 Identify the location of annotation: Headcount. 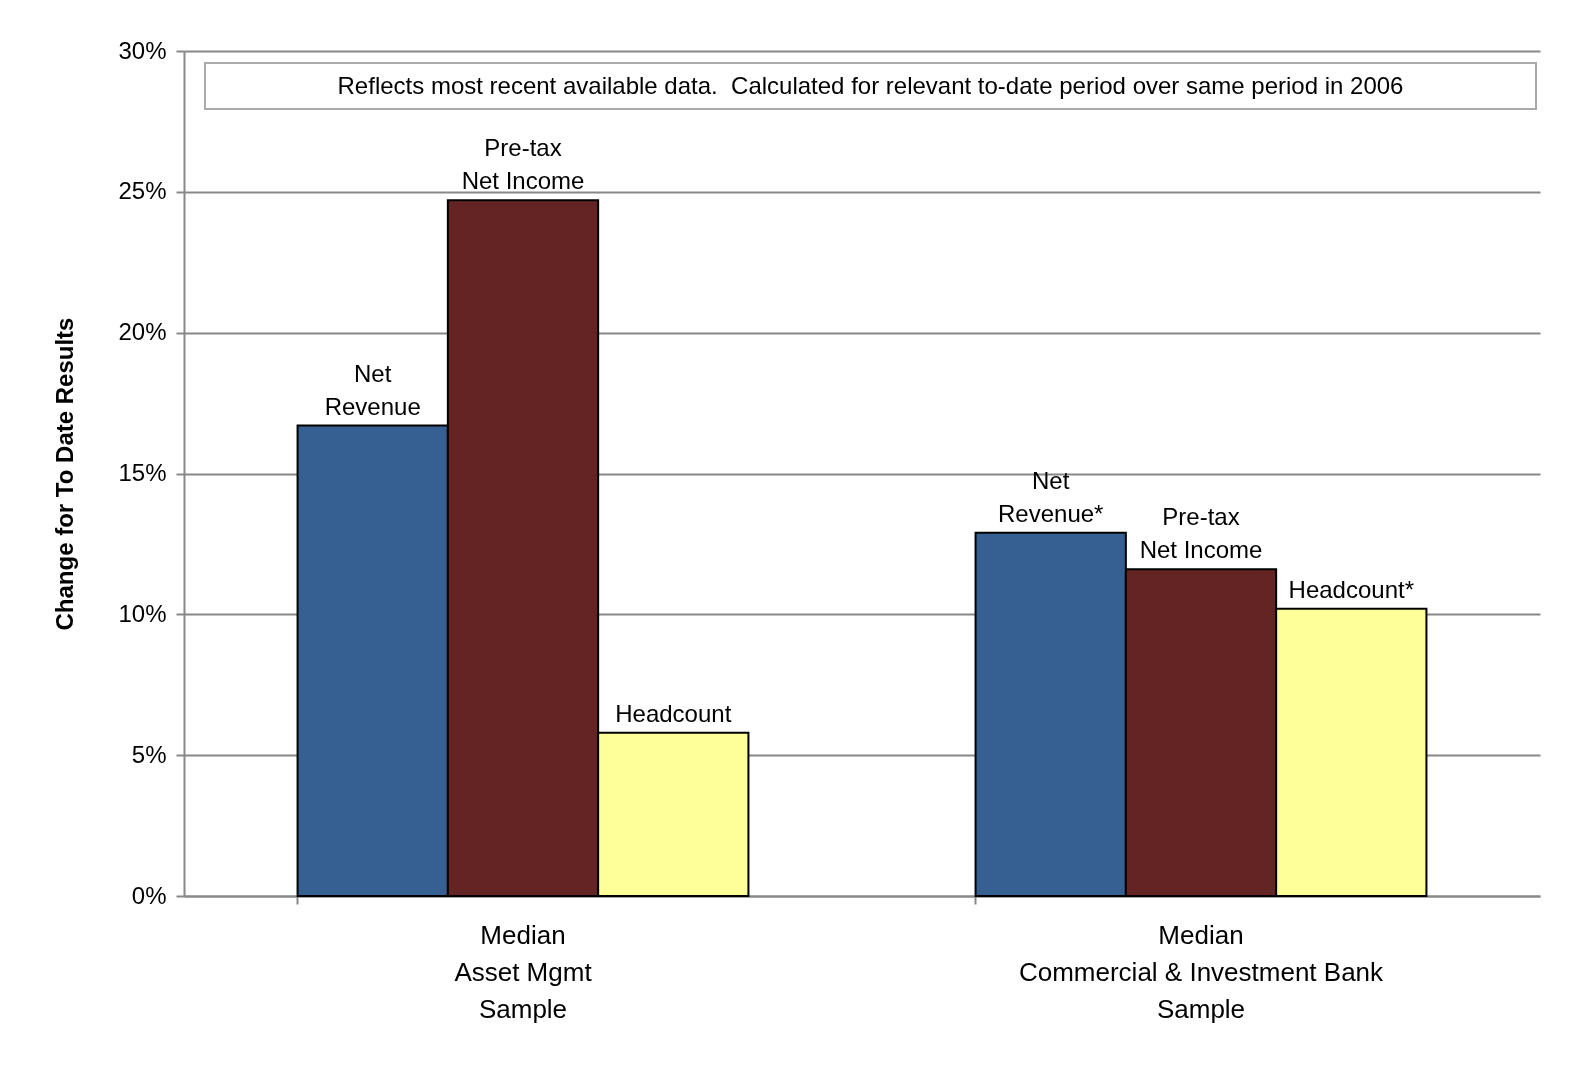
(673, 713).